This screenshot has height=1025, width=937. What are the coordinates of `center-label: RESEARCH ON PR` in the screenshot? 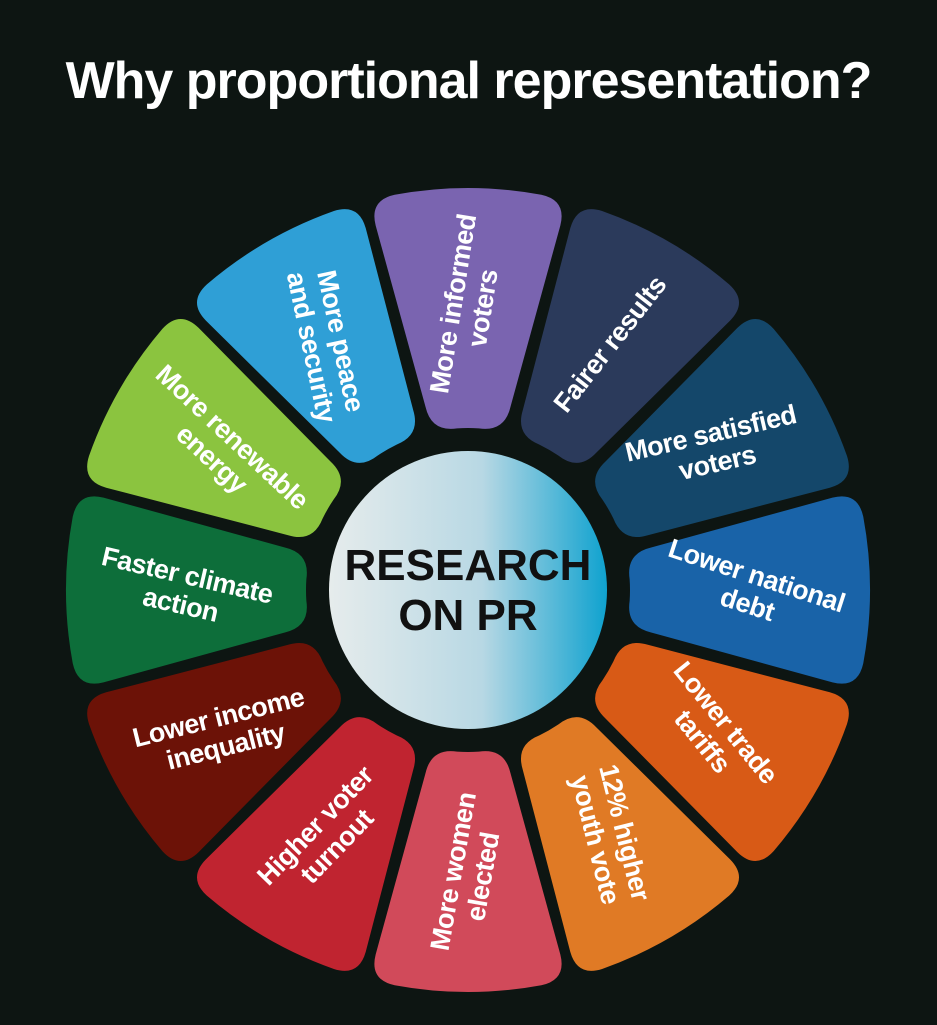 It's located at (468, 590).